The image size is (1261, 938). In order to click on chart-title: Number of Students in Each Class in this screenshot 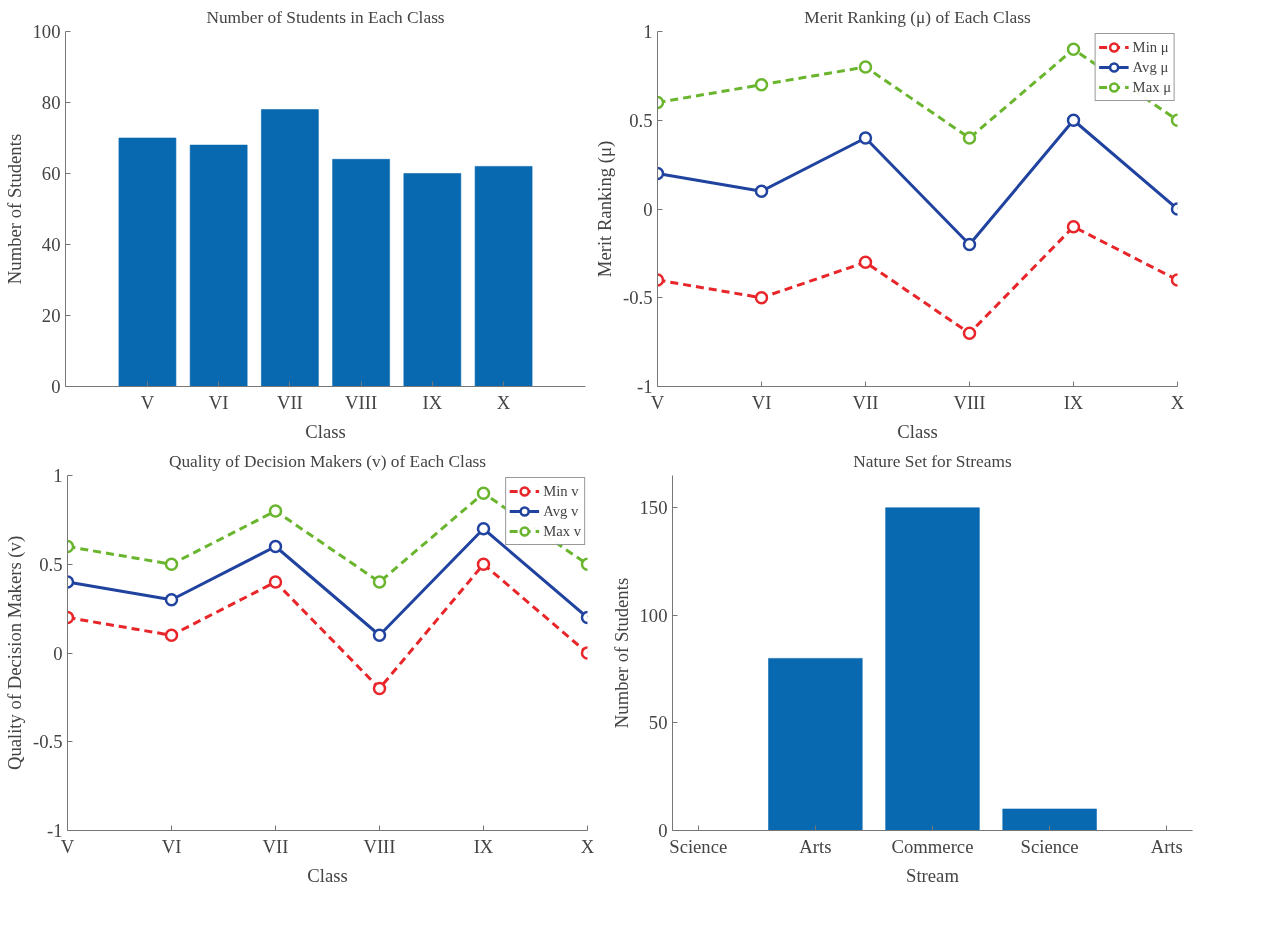, I will do `click(325, 17)`.